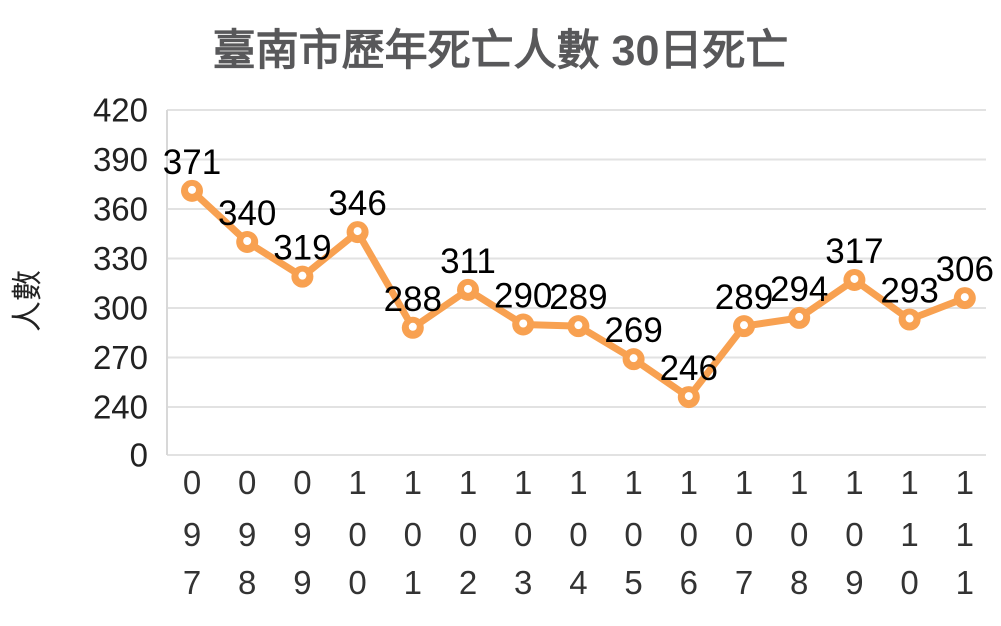 This screenshot has height=626, width=1001. I want to click on data-point-label: 290, so click(523, 296).